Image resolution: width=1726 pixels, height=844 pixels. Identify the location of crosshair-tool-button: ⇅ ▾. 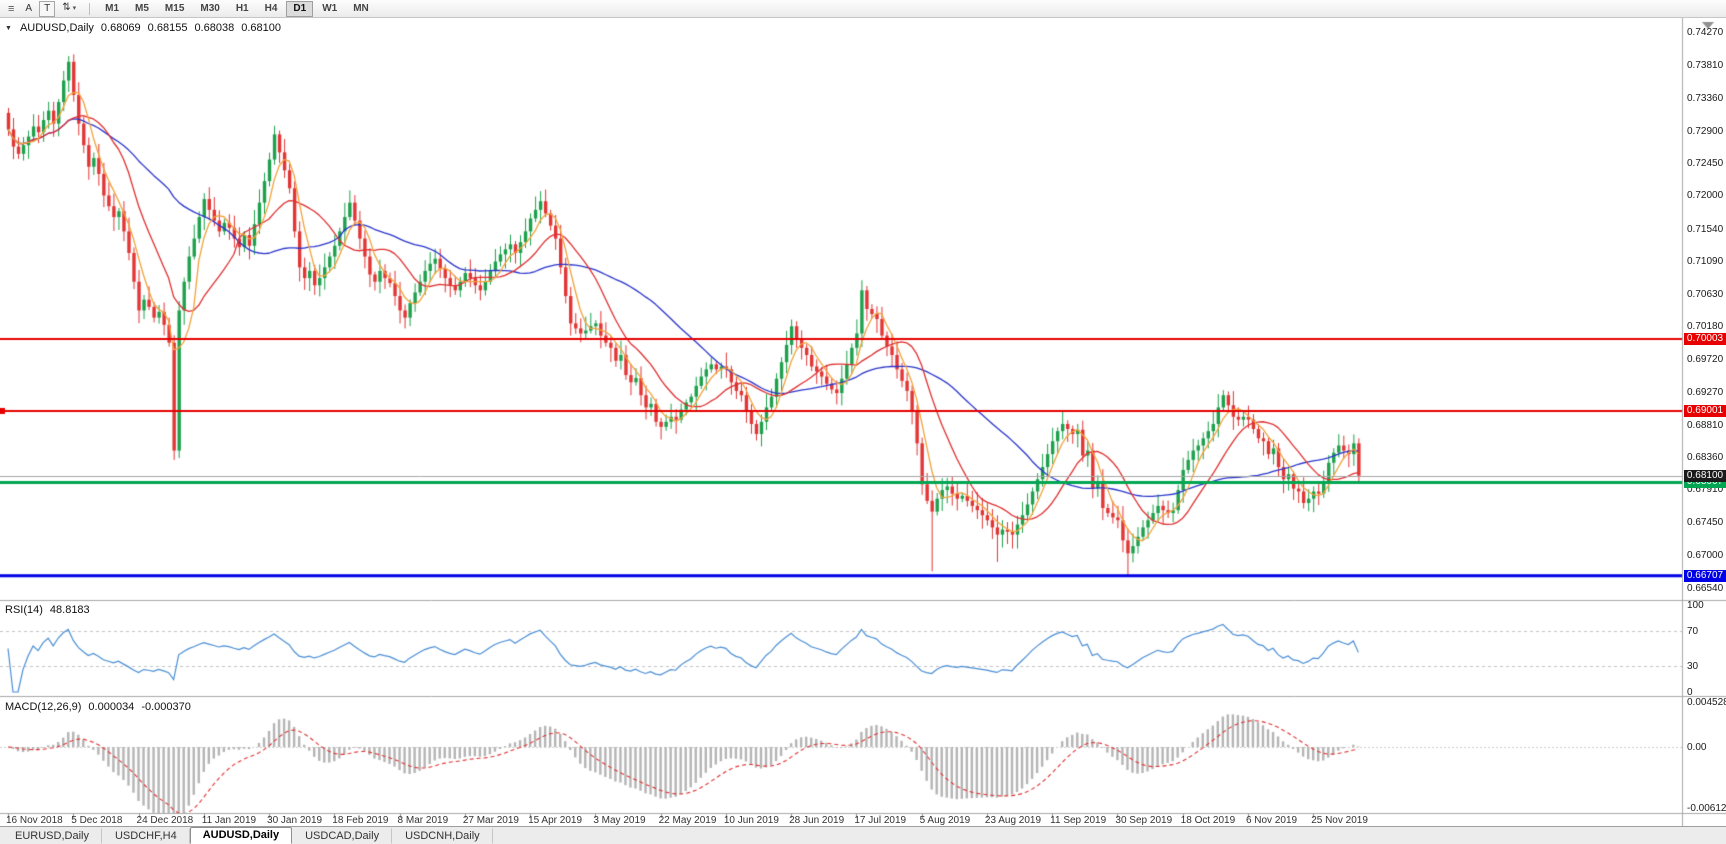
(69, 8).